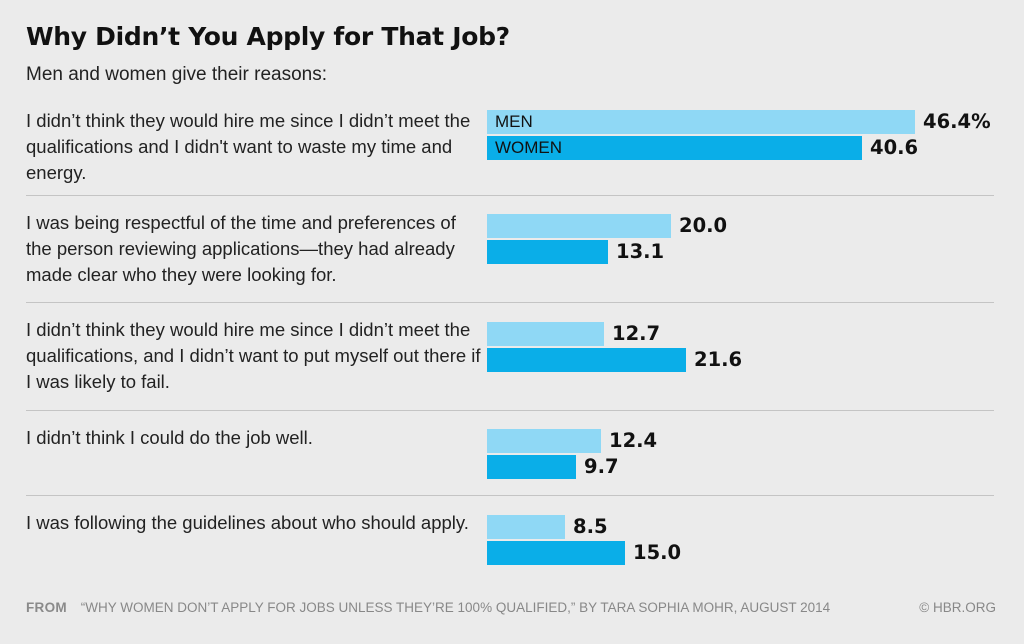 The width and height of the screenshot is (1024, 644). What do you see at coordinates (601, 466) in the screenshot?
I see `value-label-women: 9.7` at bounding box center [601, 466].